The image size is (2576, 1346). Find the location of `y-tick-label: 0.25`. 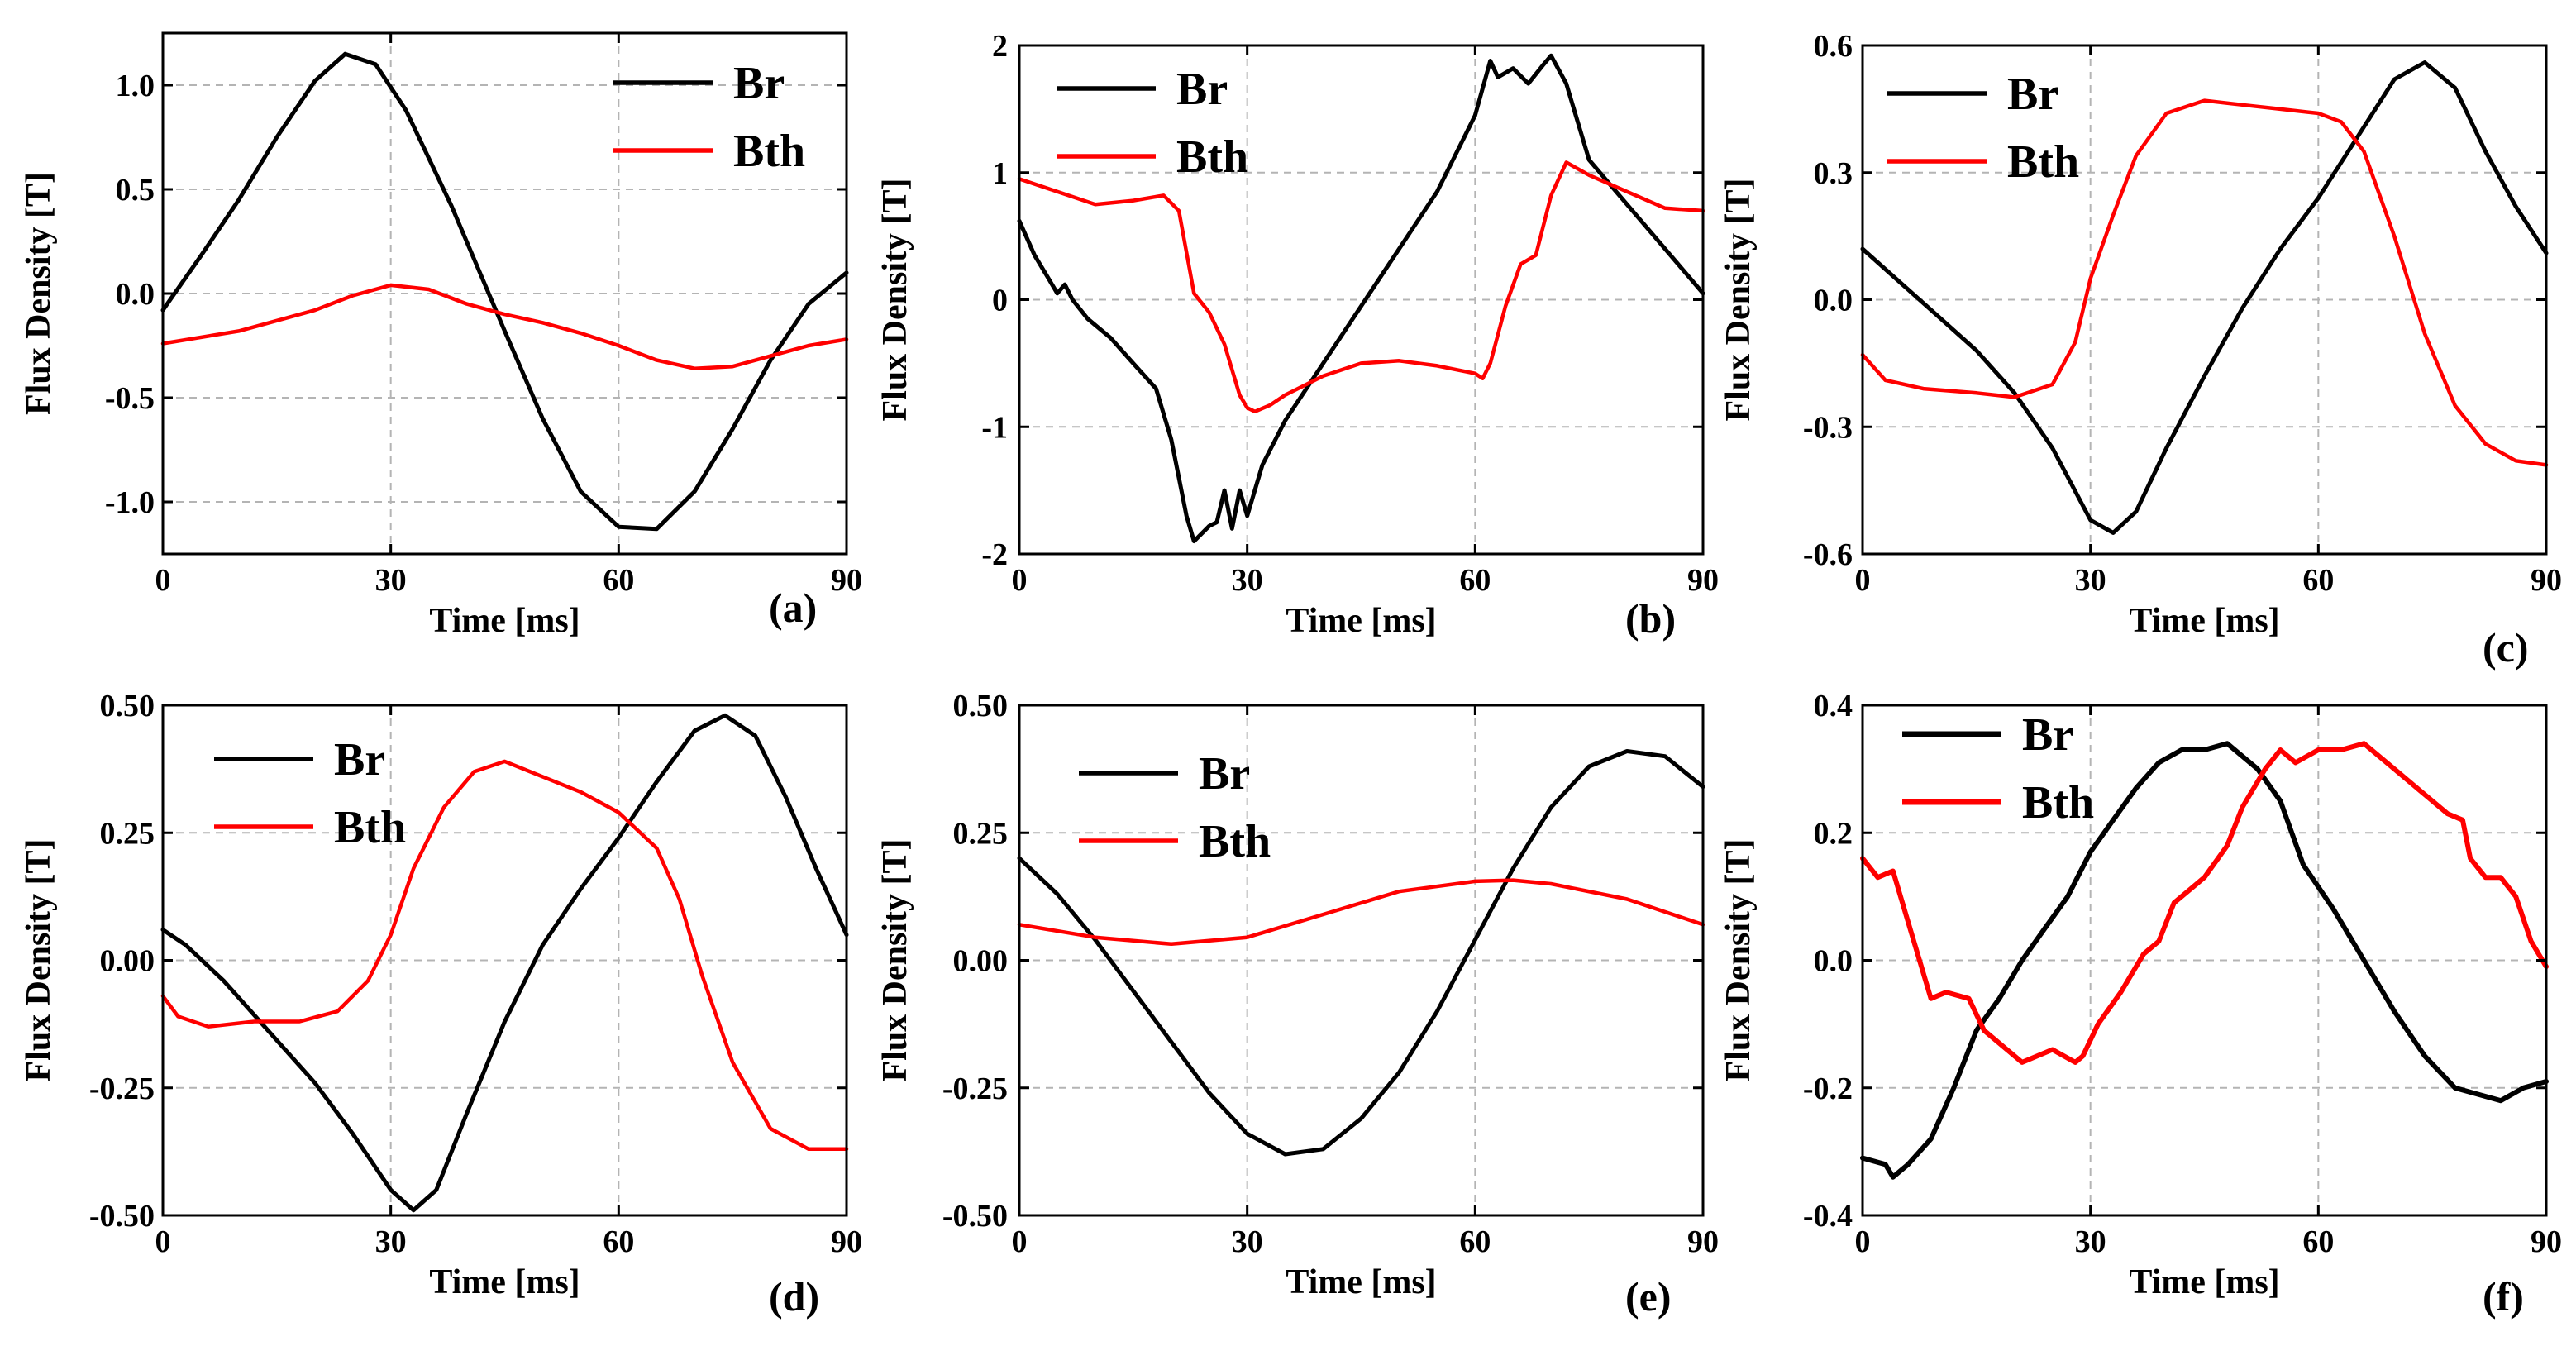

y-tick-label: 0.25 is located at coordinates (128, 833).